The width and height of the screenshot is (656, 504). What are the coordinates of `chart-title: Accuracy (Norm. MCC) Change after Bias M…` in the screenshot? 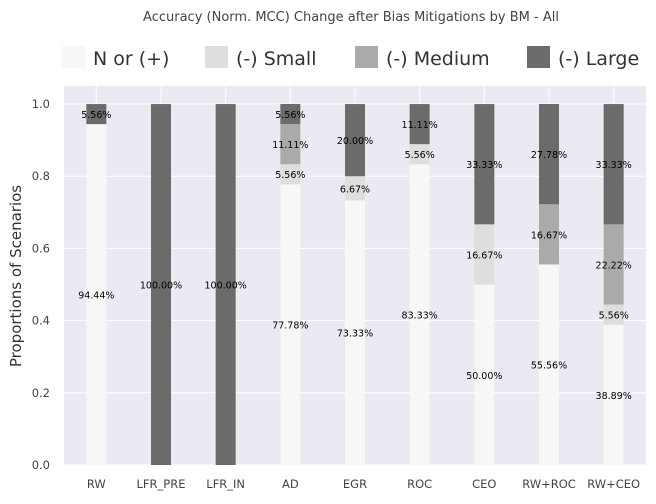 It's located at (351, 17).